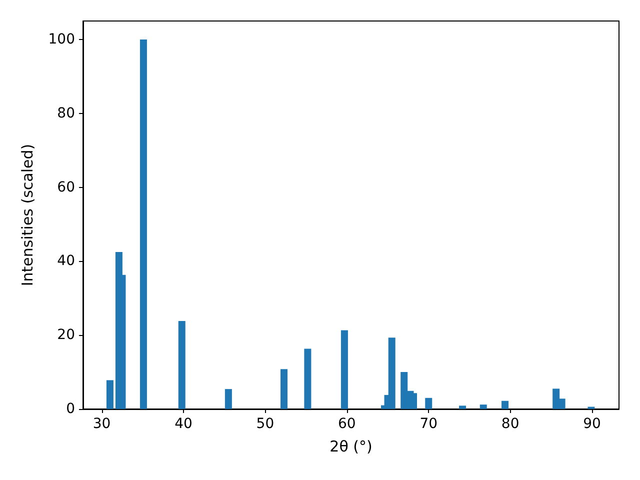  Describe the element at coordinates (27, 215) in the screenshot. I see `y-axis-title: Intensities (scaled)` at that location.